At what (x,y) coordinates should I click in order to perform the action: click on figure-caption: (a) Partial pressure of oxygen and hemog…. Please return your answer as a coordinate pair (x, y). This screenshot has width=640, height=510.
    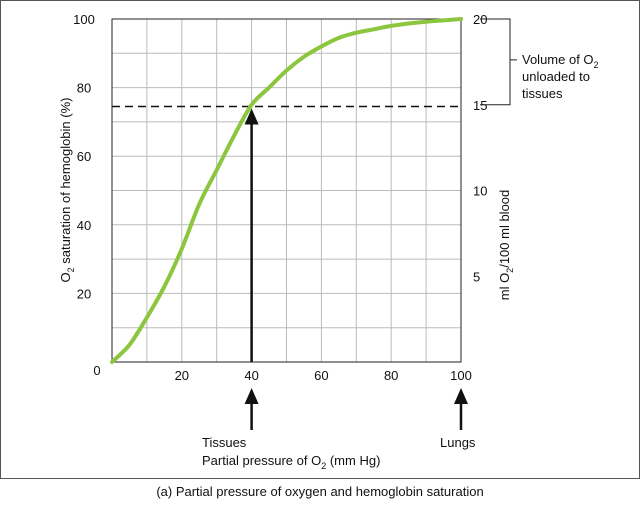
    Looking at the image, I should click on (319, 491).